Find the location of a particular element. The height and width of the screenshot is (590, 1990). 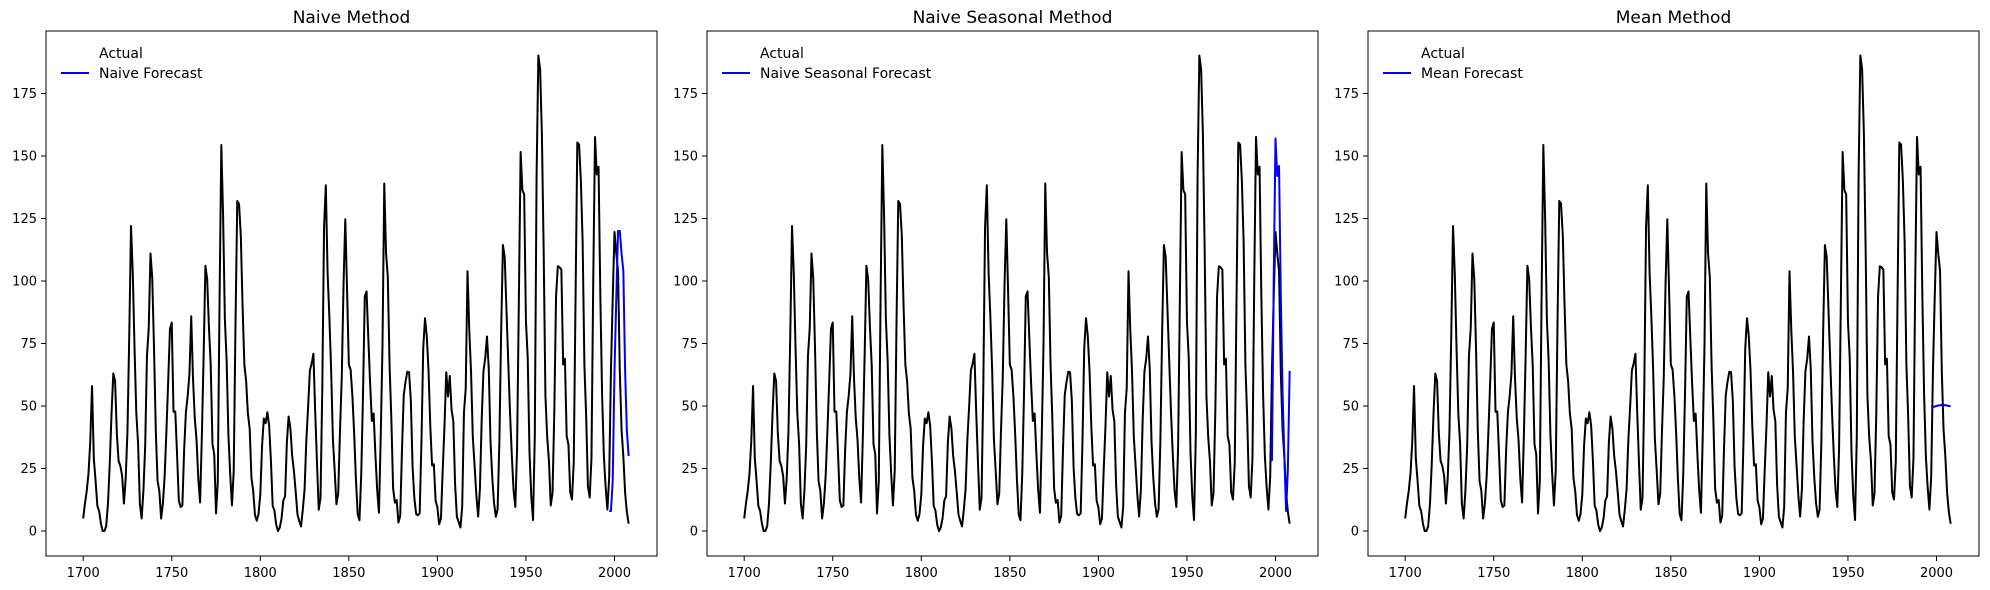

chart-title: Naive Seasonal Method is located at coordinates (1013, 18).